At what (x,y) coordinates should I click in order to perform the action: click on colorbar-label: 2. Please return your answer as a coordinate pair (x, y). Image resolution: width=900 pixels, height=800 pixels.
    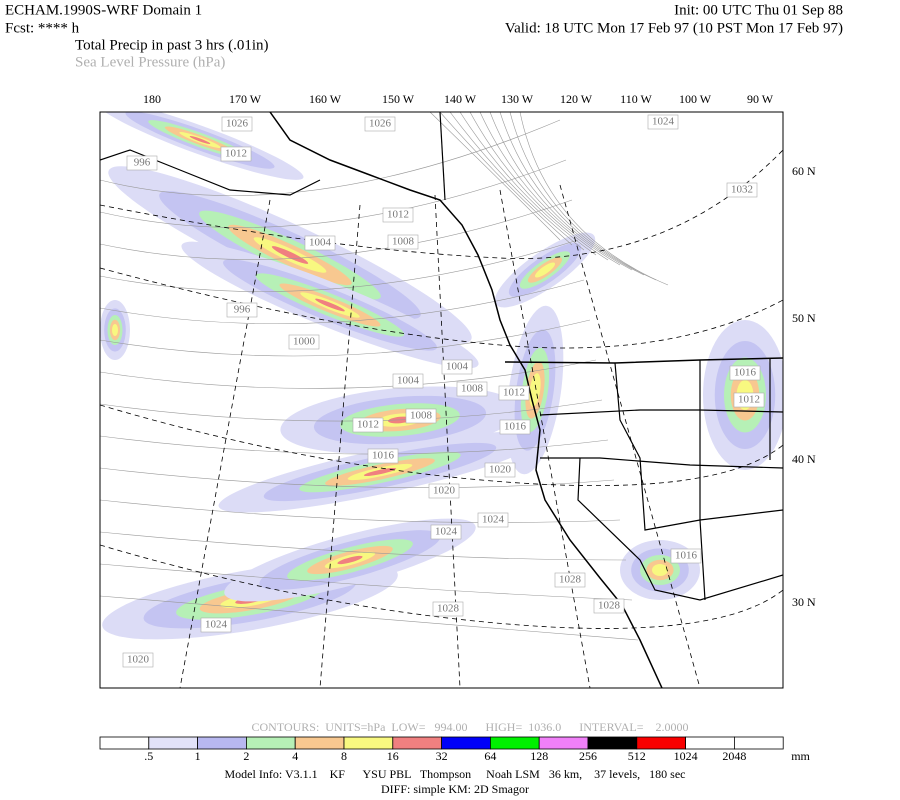
    Looking at the image, I should click on (246, 756).